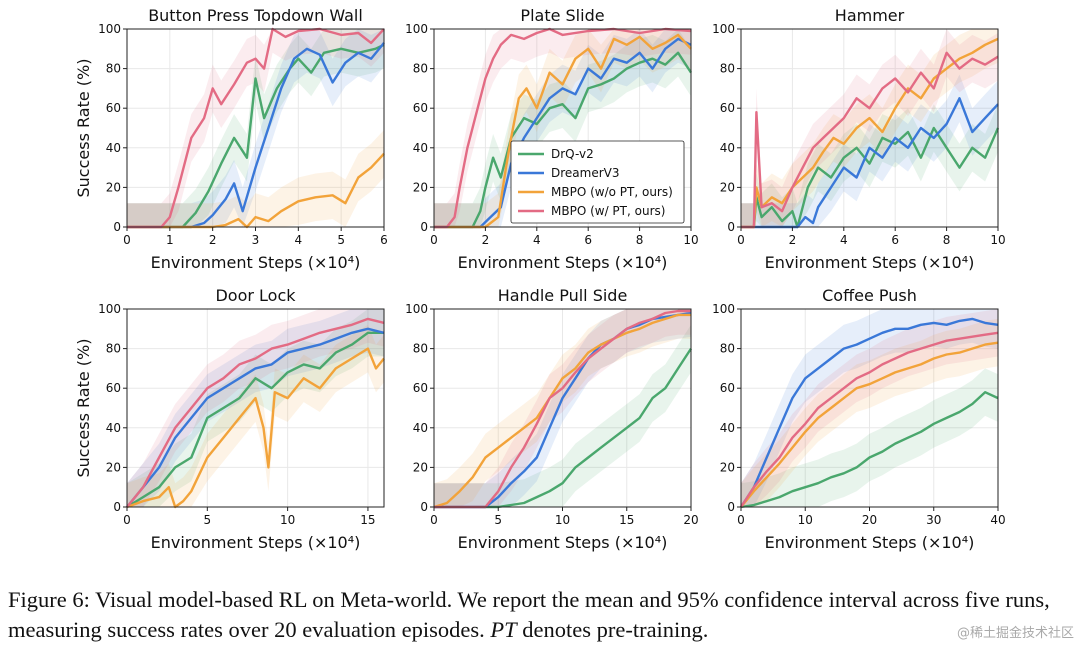 The image size is (1080, 647). I want to click on x-tick-label: 1, so click(170, 240).